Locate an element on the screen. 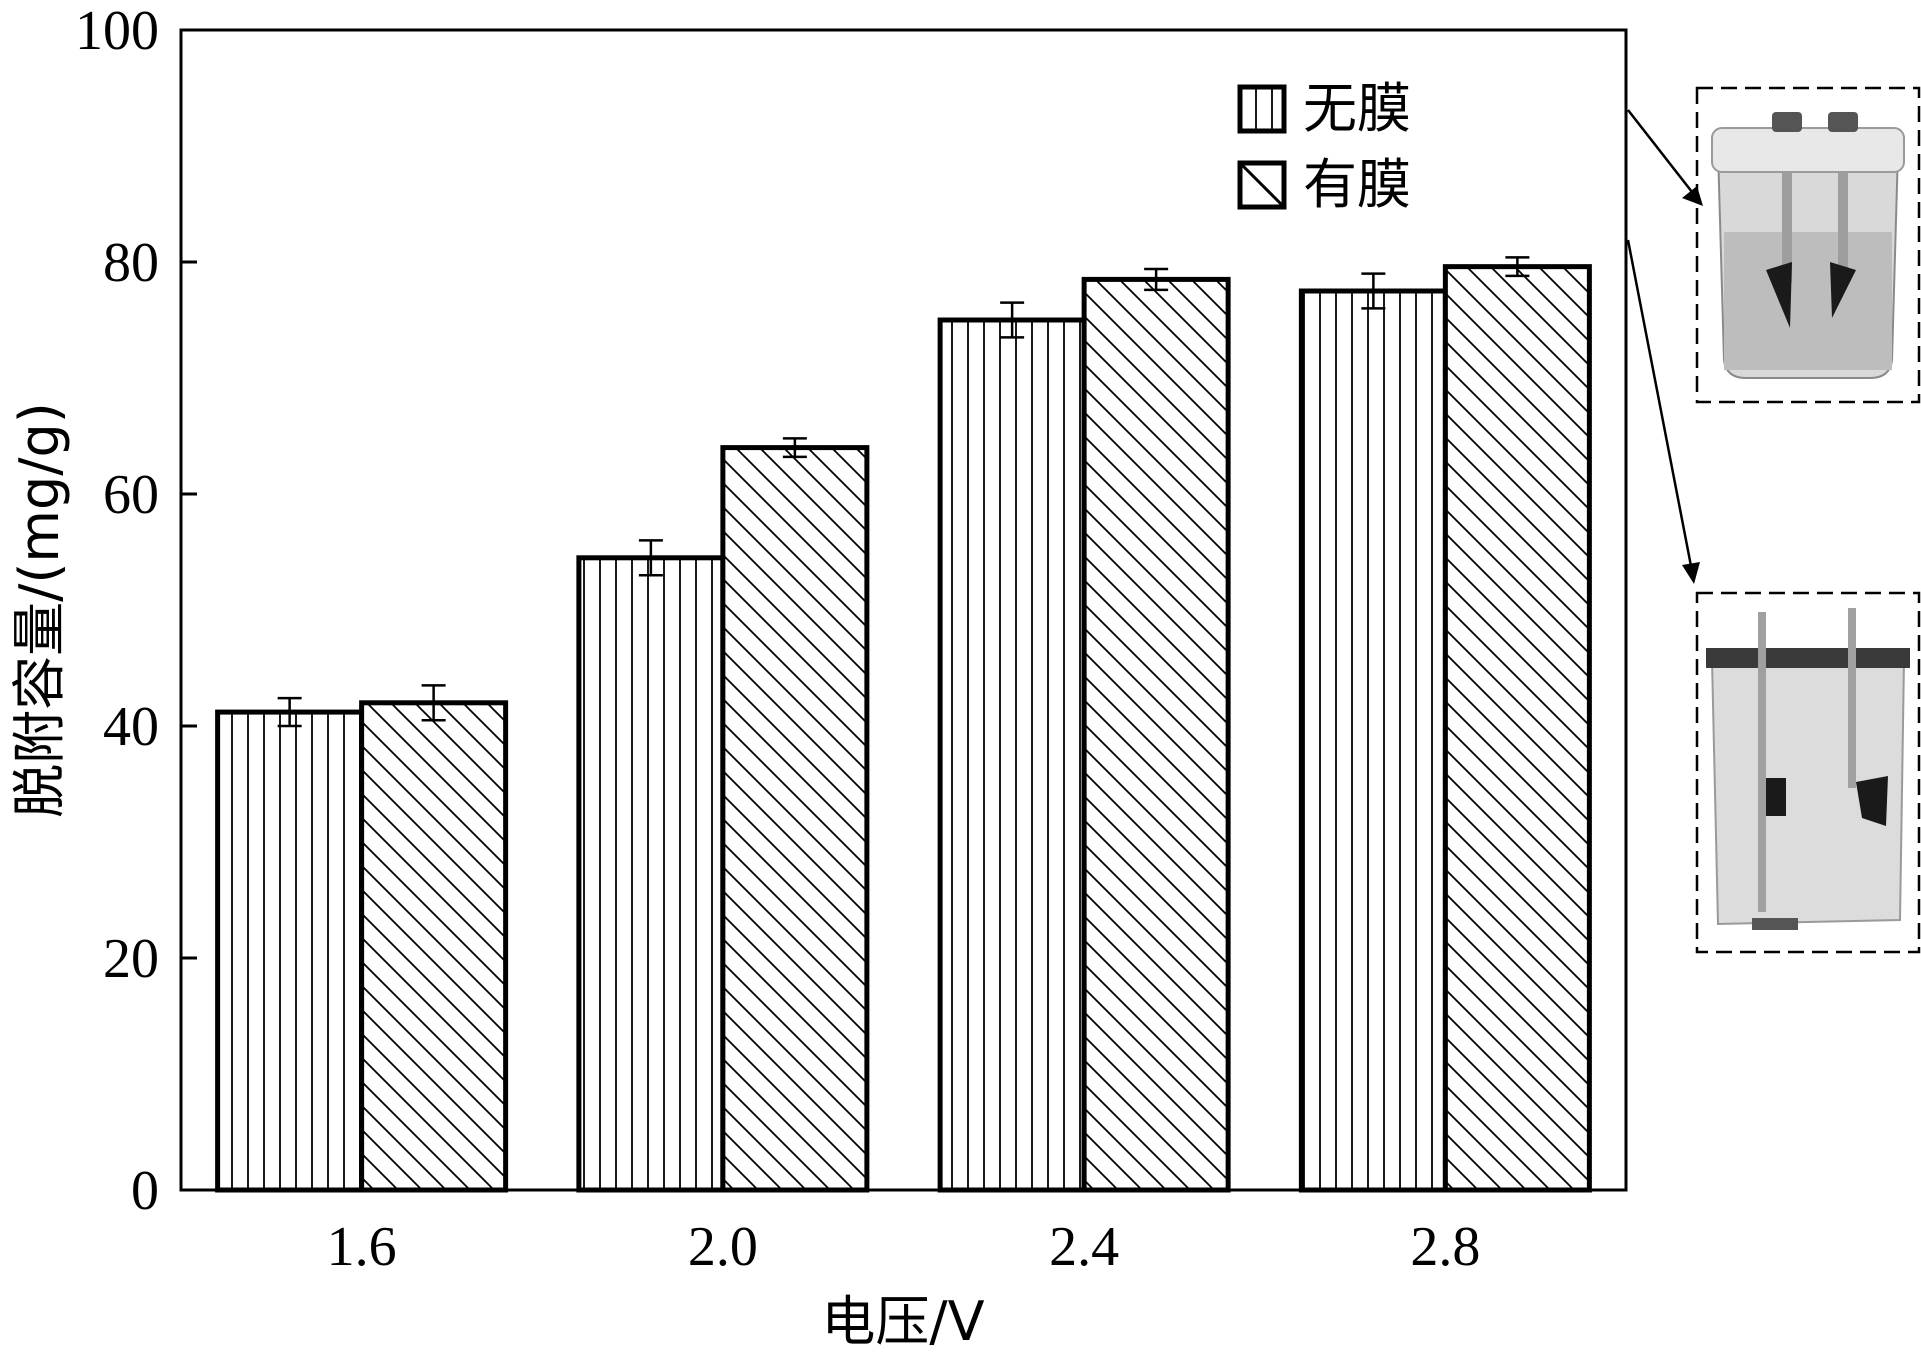 The height and width of the screenshot is (1359, 1921). y-tick-label-1: 20 is located at coordinates (131, 959).